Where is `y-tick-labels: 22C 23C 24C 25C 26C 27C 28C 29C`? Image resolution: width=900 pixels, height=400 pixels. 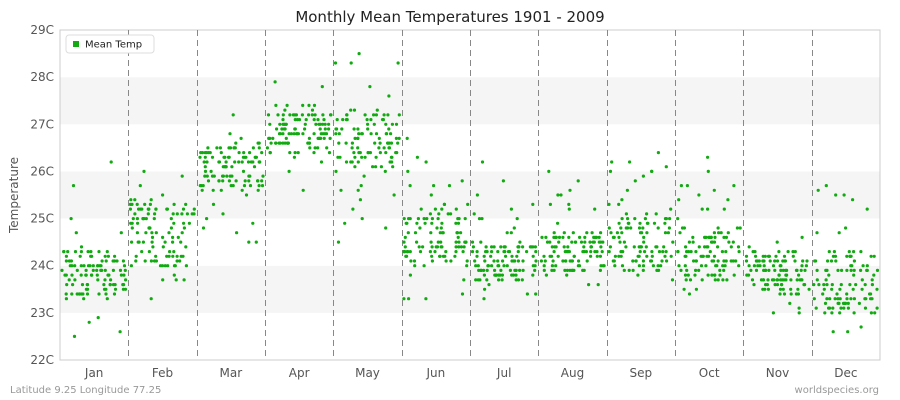
y-tick-labels: 22C 23C 24C 25C 26C 27C 28C 29C is located at coordinates (42, 195).